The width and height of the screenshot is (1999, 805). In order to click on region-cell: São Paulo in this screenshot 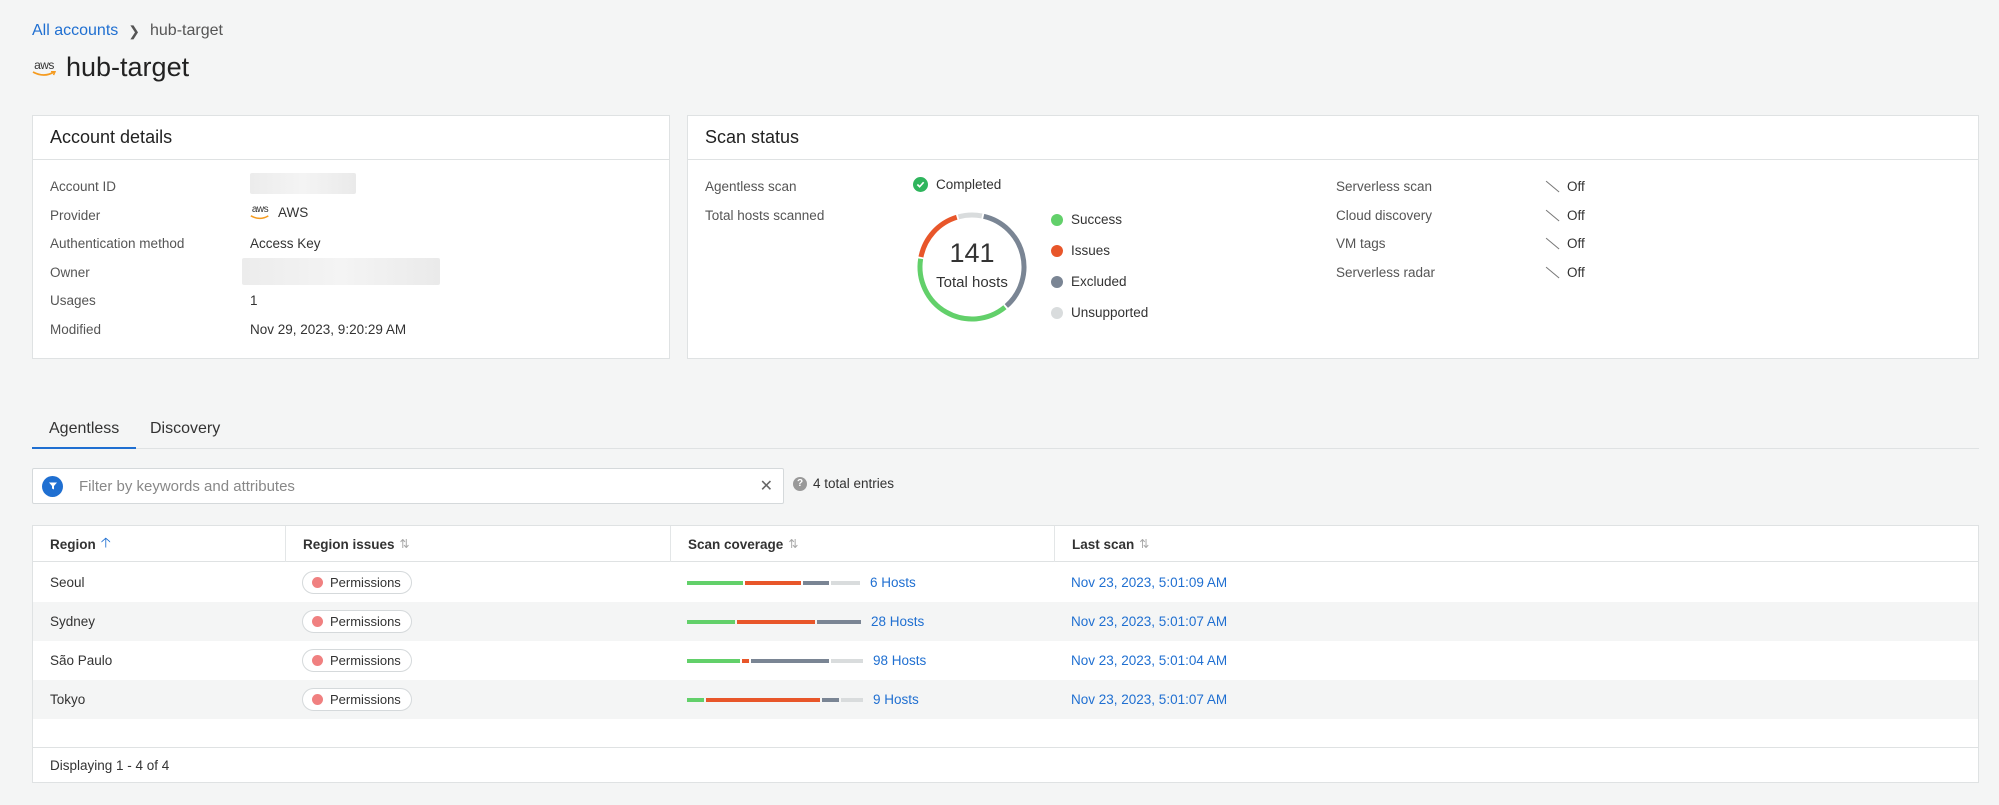, I will do `click(81, 660)`.